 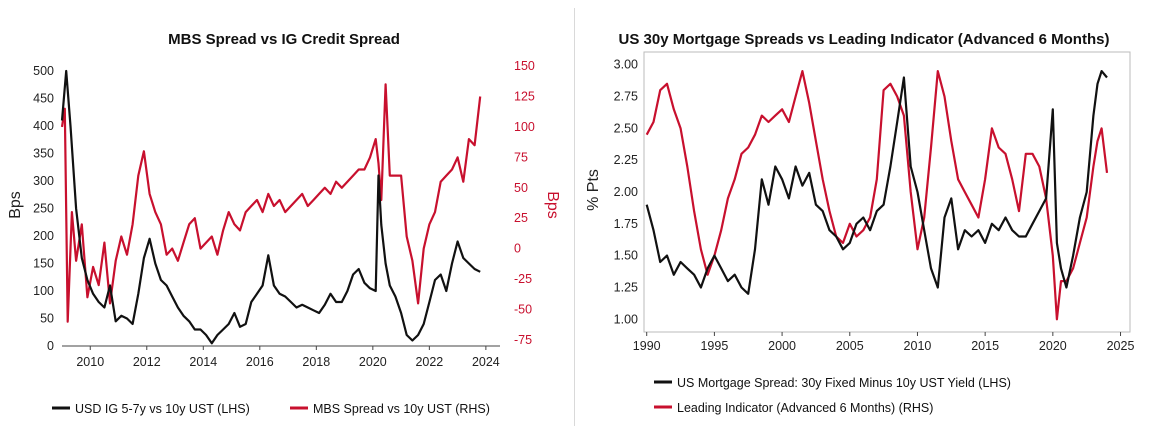 What do you see at coordinates (524, 66) in the screenshot?
I see `left-y2-tick-label: 150` at bounding box center [524, 66].